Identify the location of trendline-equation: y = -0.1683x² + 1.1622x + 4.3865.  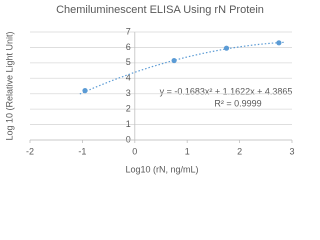
(226, 91).